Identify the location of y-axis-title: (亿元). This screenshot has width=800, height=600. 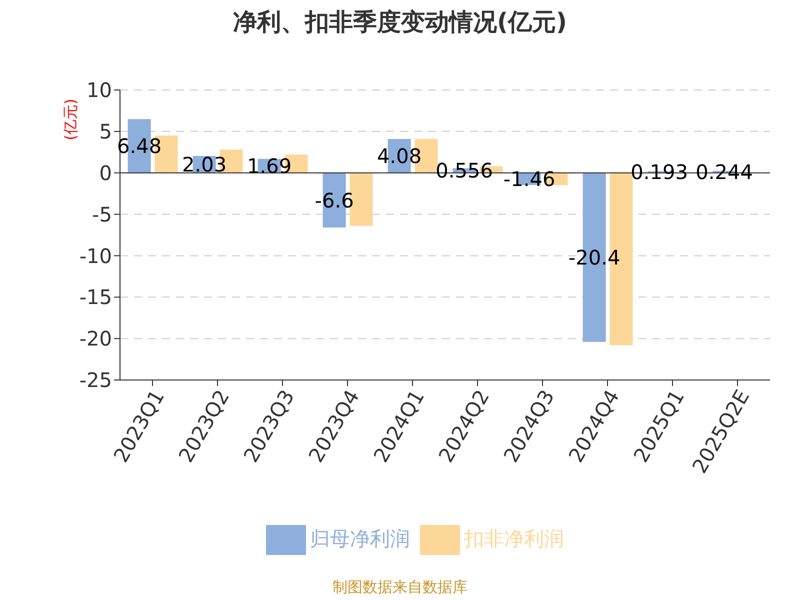
(71, 119).